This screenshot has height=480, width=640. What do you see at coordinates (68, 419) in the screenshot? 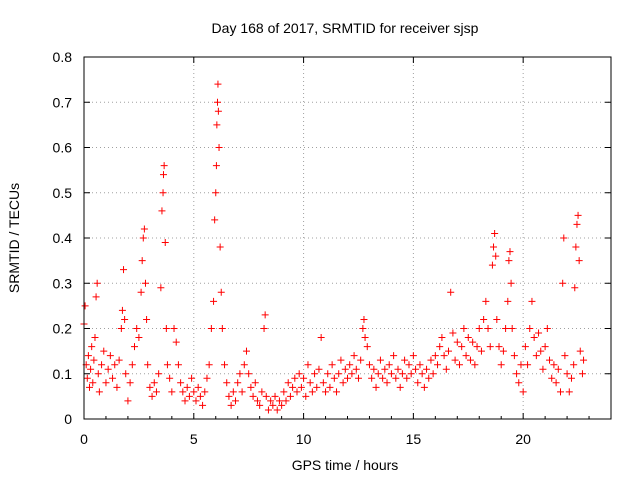
I see `y-tick-label: 0` at bounding box center [68, 419].